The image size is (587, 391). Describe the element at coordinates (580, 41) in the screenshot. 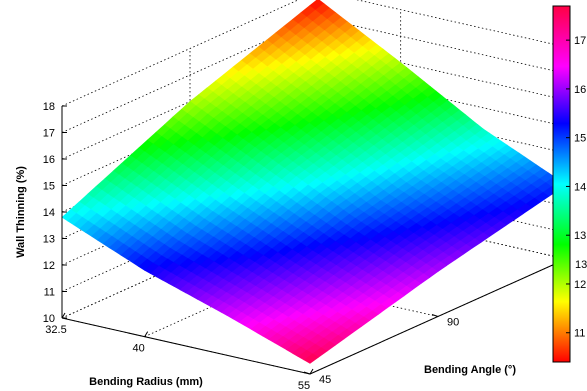

I see `colorbar-tick-label: 17` at that location.